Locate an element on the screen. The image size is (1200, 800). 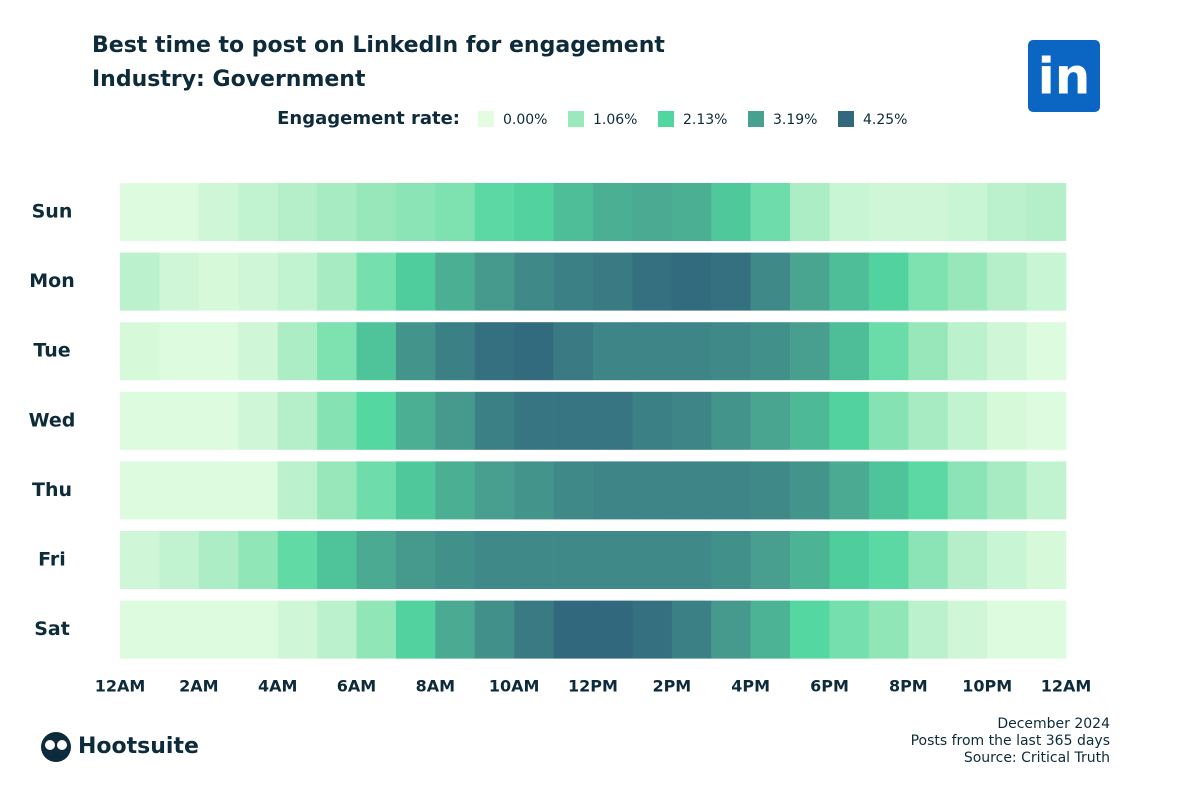
x-tick-label: 10AM is located at coordinates (514, 686).